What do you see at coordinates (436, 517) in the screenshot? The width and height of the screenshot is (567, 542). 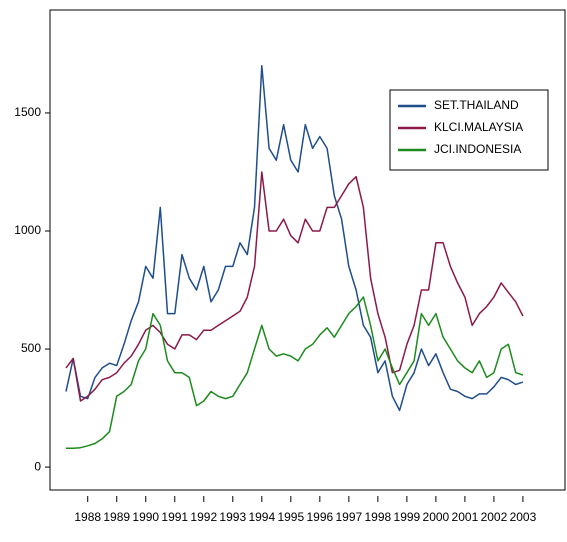 I see `x-tick-label: 2000` at bounding box center [436, 517].